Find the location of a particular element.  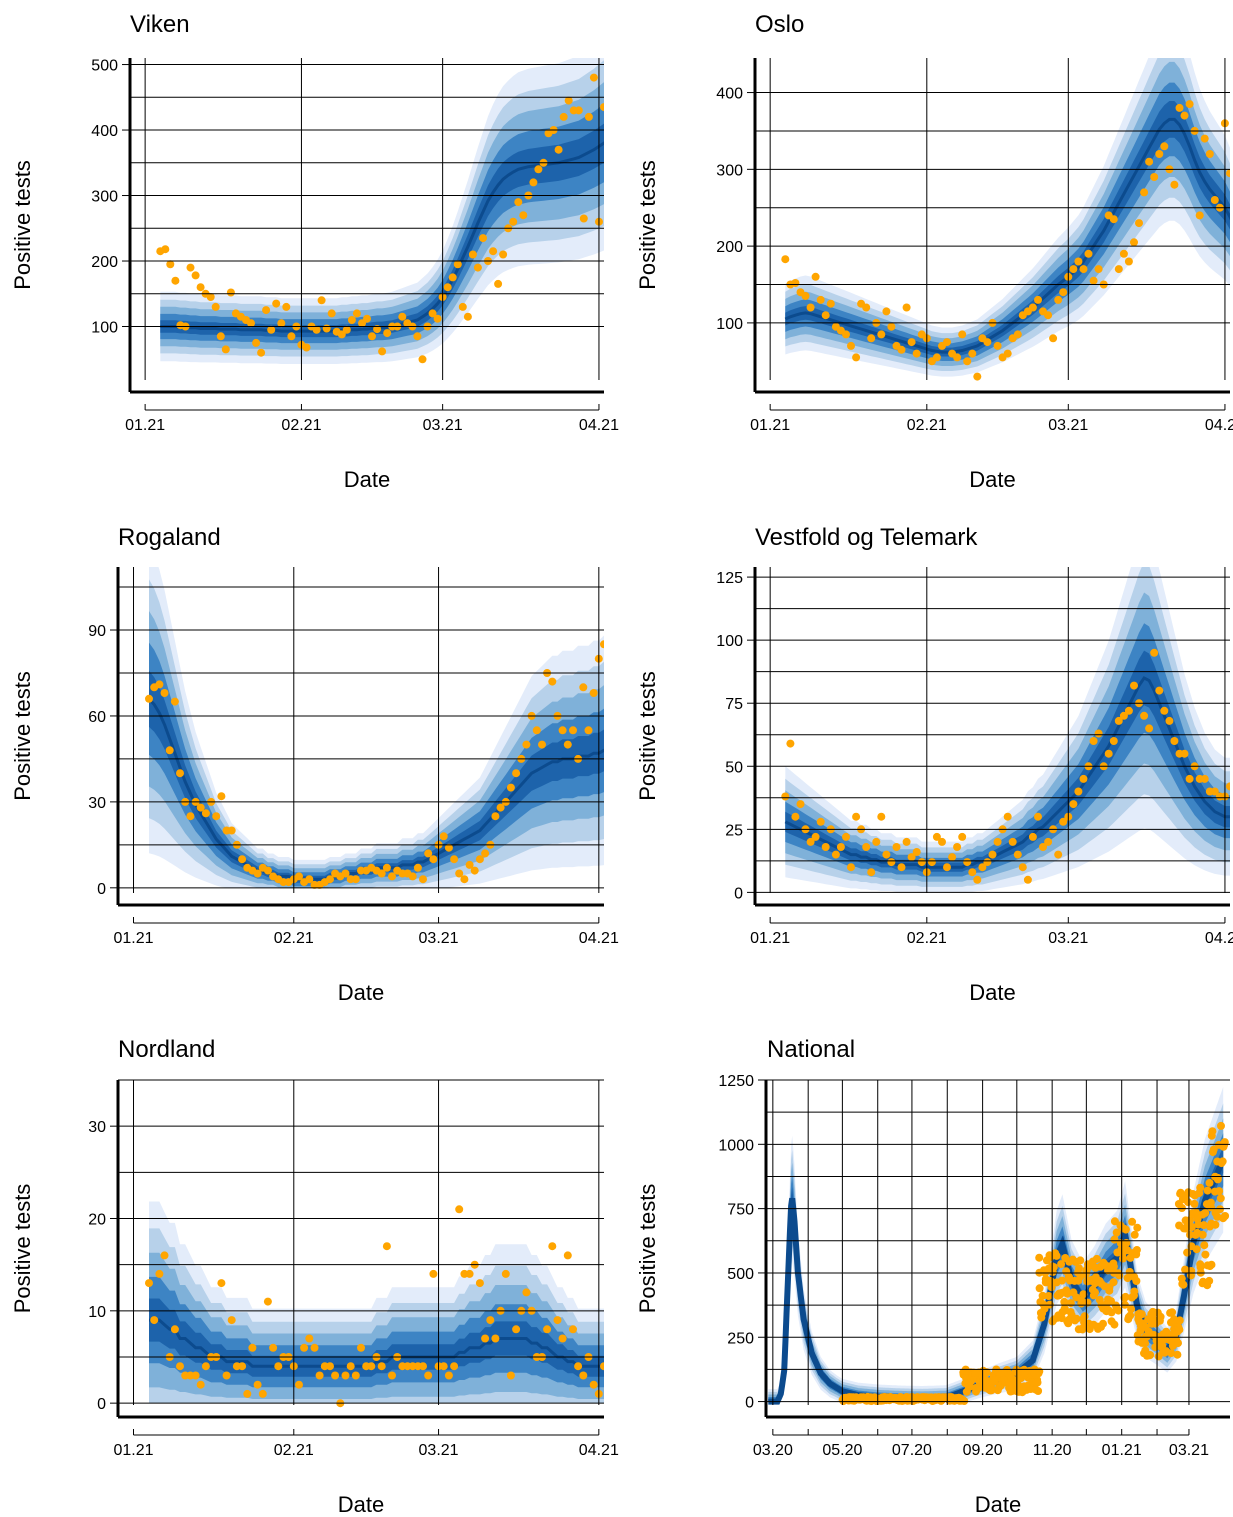

observed-points is located at coordinates (1034, 1263).